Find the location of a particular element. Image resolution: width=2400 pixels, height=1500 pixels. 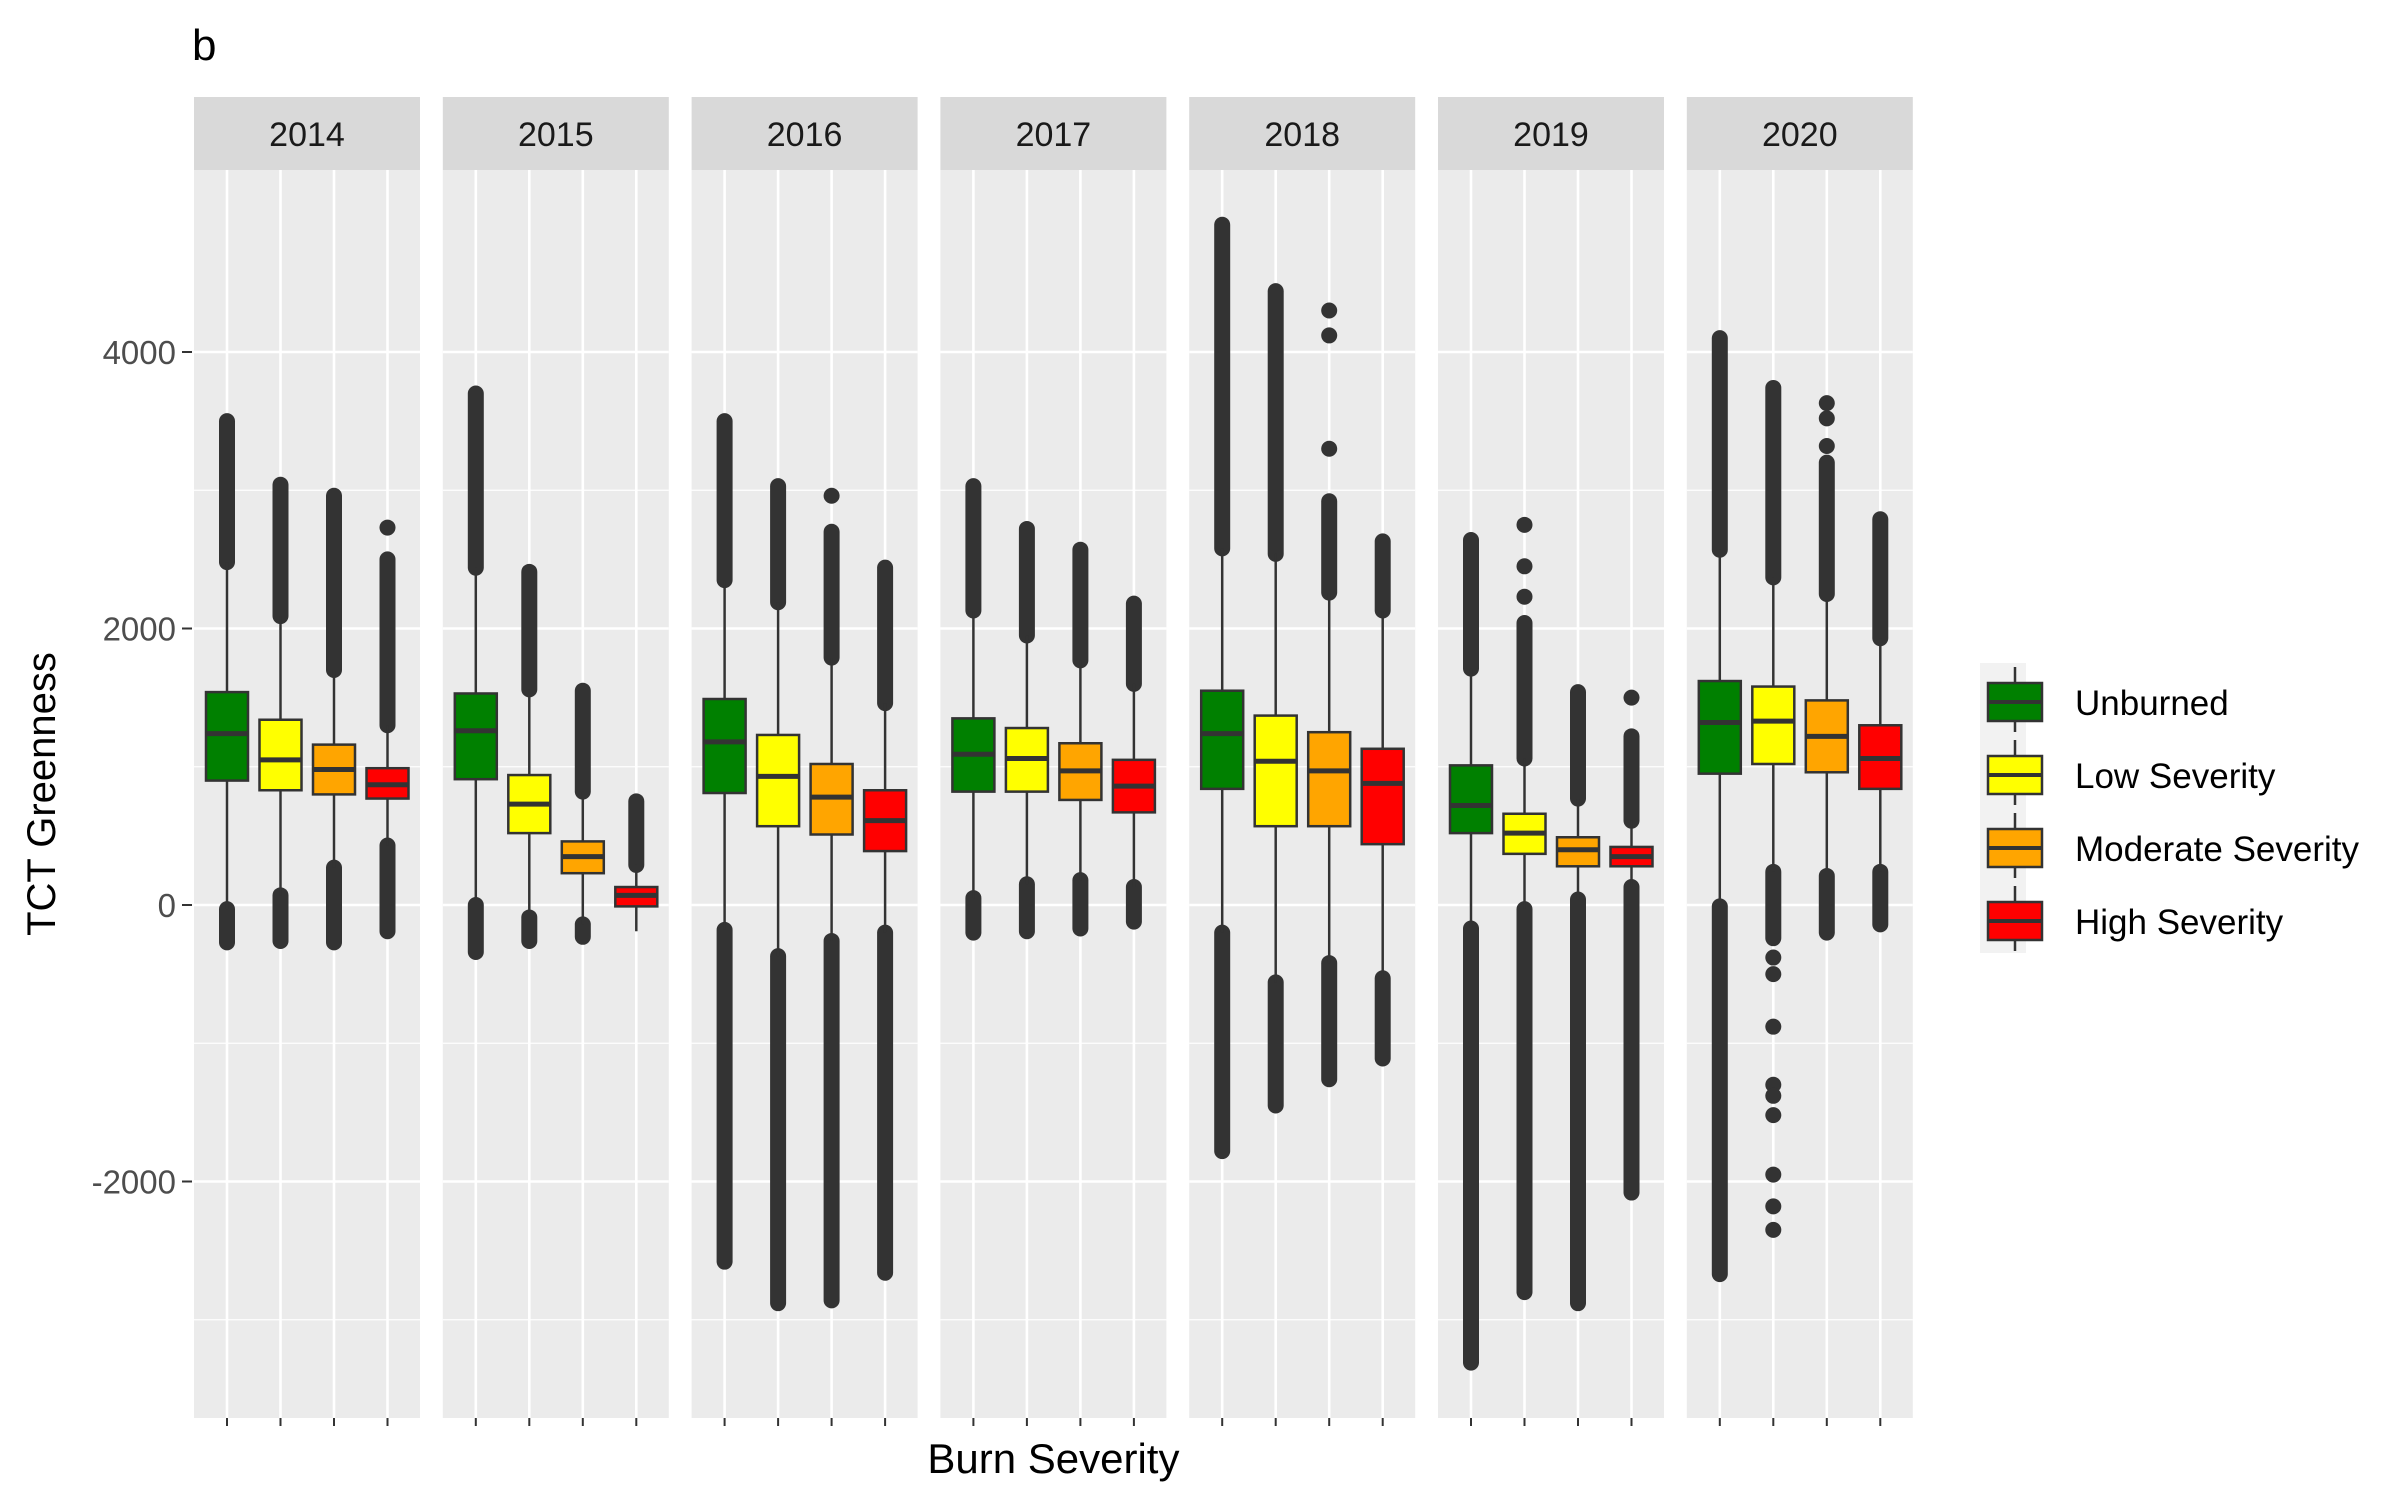

facet-strip-label: 2019 is located at coordinates (1551, 135).